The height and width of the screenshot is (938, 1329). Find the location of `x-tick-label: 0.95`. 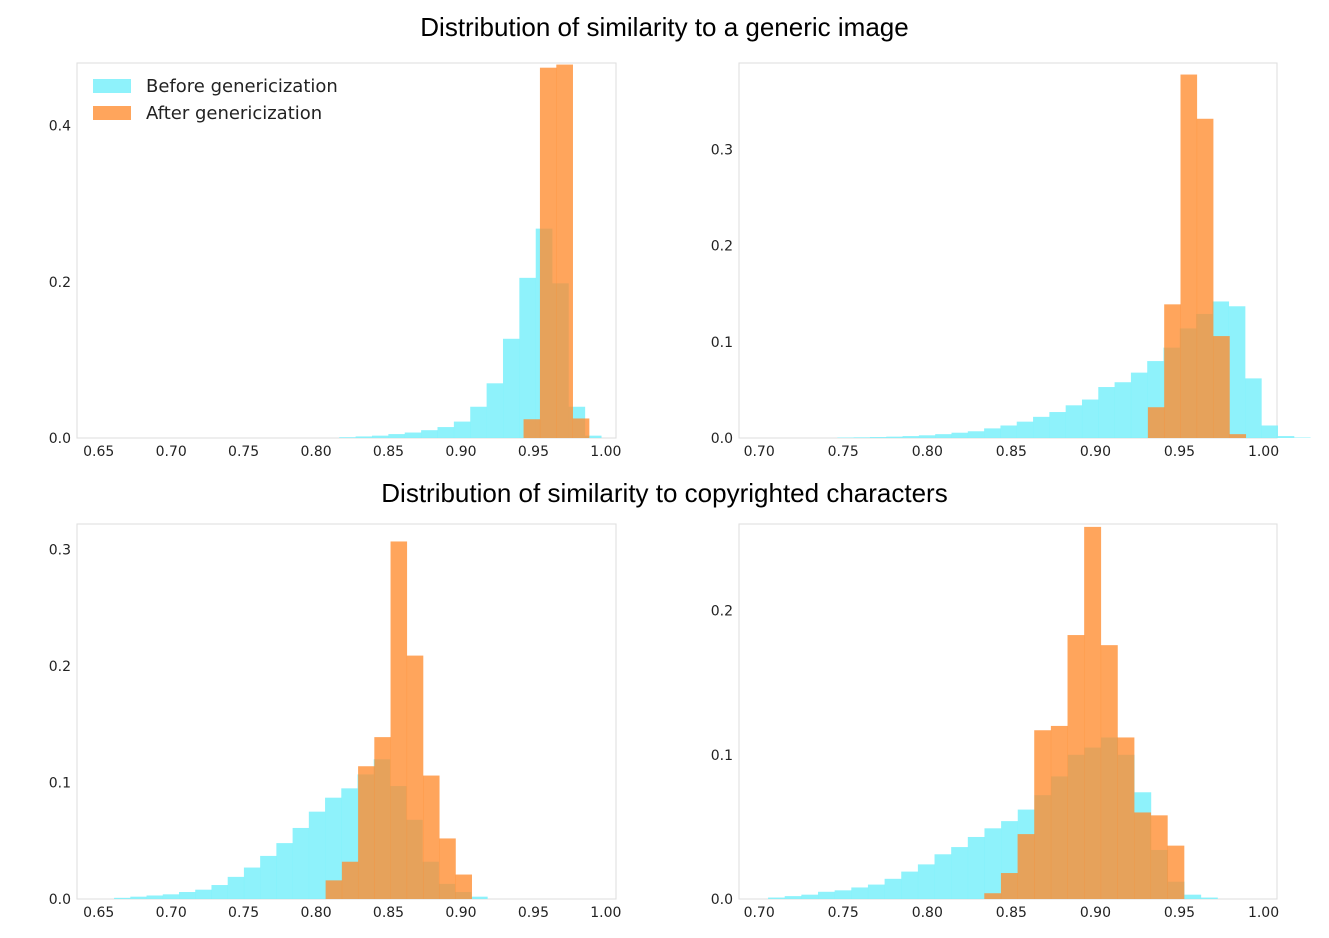

x-tick-label: 0.95 is located at coordinates (1179, 452).